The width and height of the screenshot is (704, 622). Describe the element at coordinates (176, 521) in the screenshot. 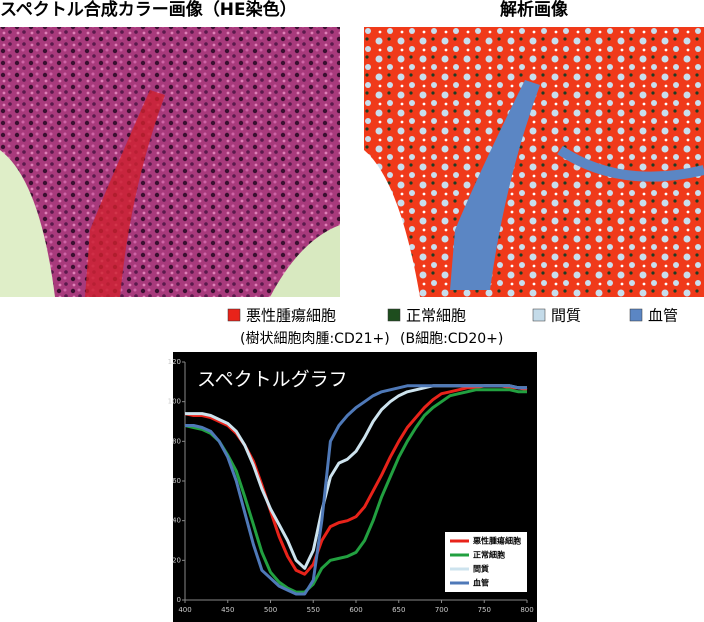

I see `y-tick-label: 40` at that location.